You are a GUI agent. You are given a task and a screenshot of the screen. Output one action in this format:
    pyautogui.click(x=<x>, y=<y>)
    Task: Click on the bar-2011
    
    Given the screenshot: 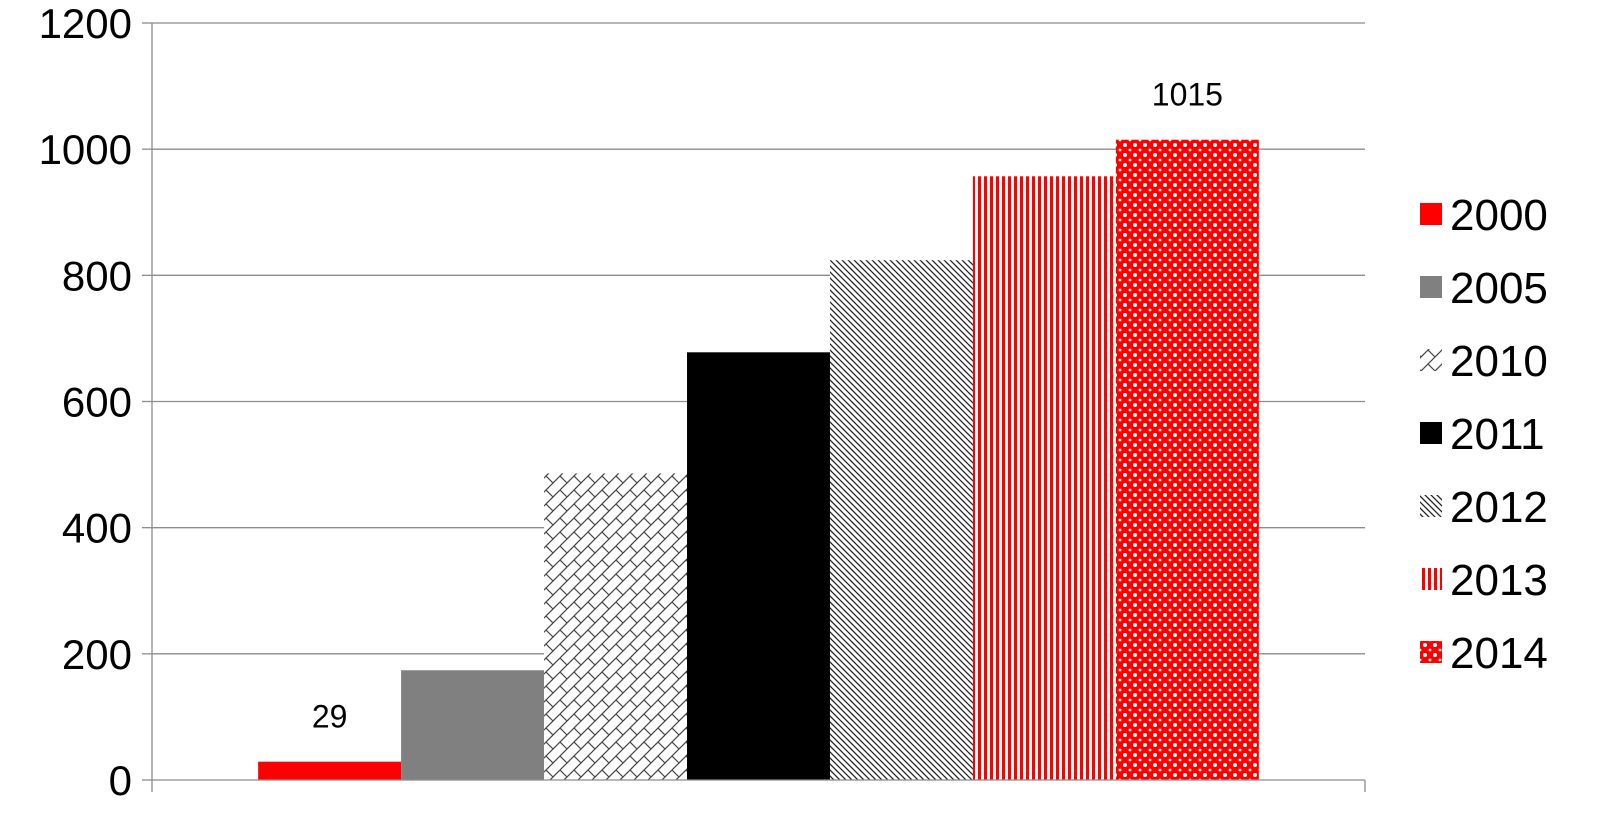 What is the action you would take?
    pyautogui.click(x=758, y=566)
    